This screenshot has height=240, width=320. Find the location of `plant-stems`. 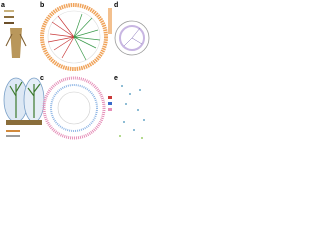

plant-stems is located at coordinates (25, 99).